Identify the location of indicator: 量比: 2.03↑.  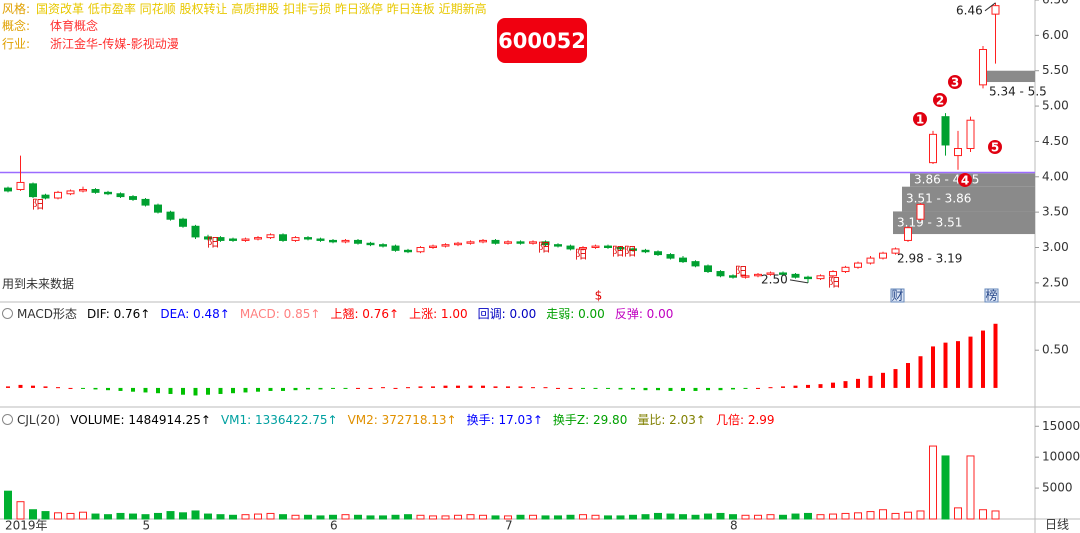
(671, 420).